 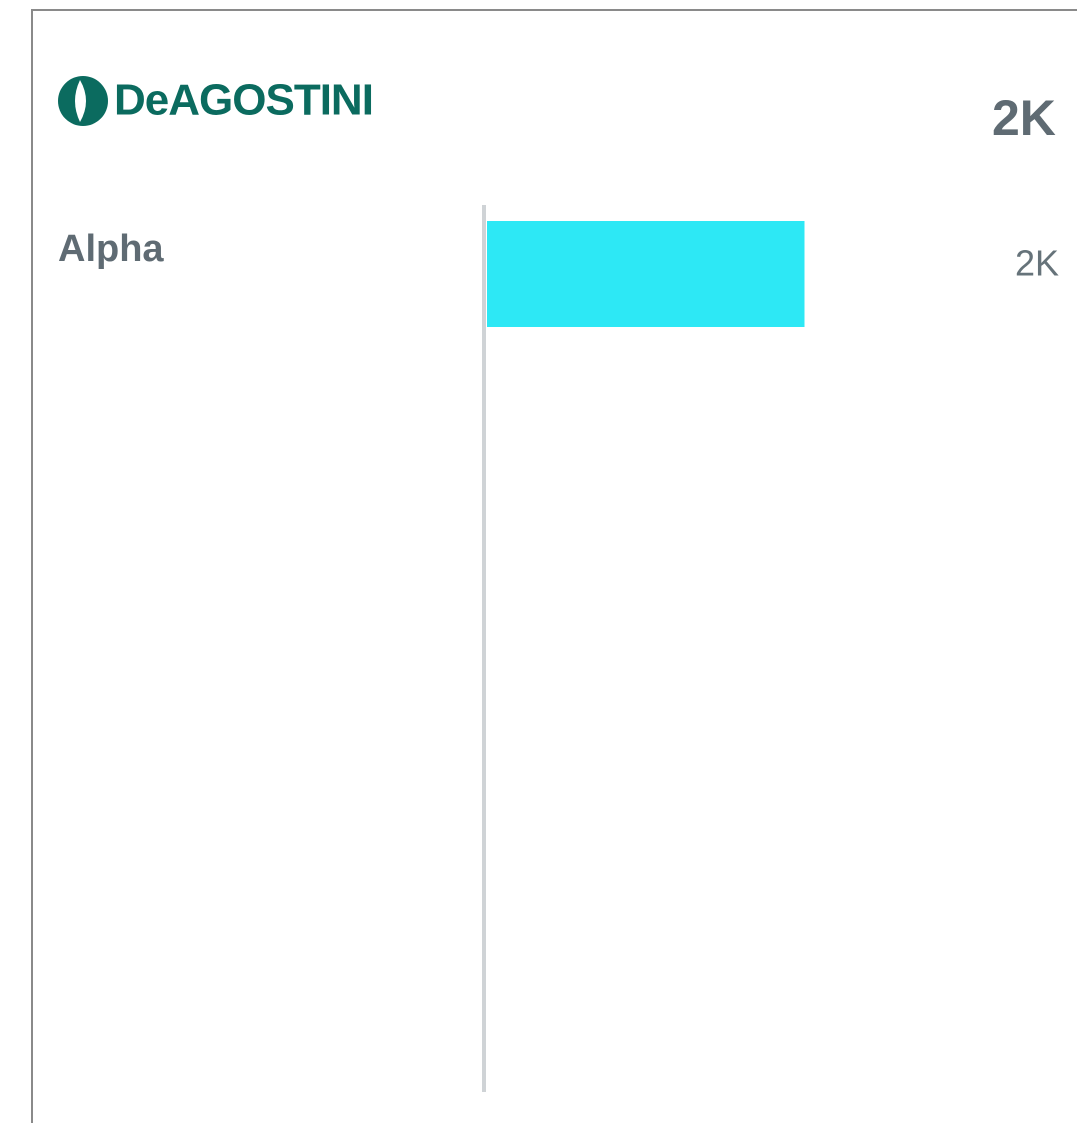 I want to click on logo-icon, so click(x=83, y=101).